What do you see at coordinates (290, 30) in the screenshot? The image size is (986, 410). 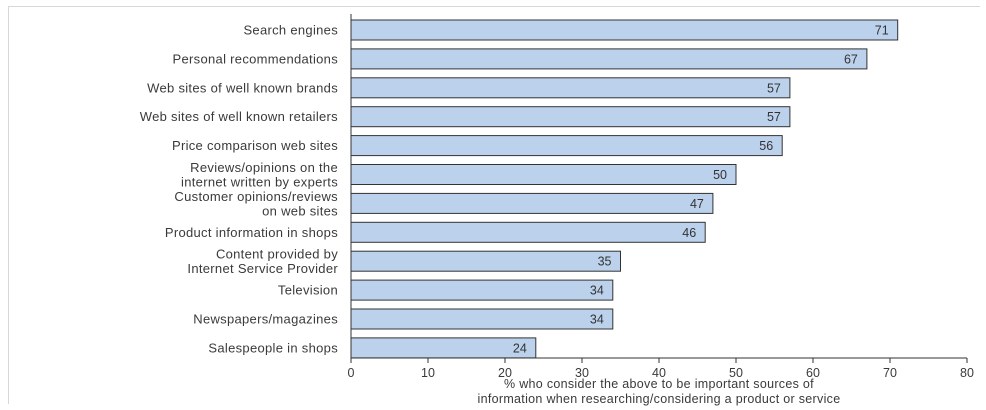 I see `category-label-0: Search engines` at bounding box center [290, 30].